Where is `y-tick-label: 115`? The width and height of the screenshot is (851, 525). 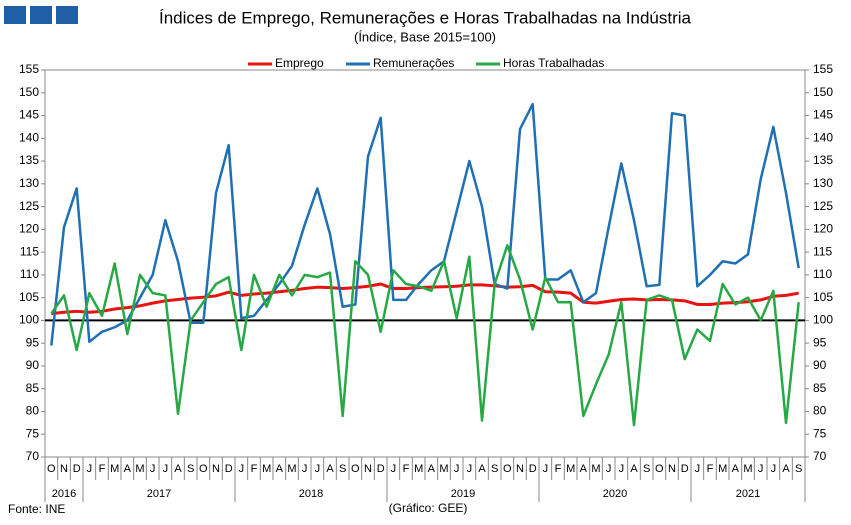 y-tick-label: 115 is located at coordinates (29, 251).